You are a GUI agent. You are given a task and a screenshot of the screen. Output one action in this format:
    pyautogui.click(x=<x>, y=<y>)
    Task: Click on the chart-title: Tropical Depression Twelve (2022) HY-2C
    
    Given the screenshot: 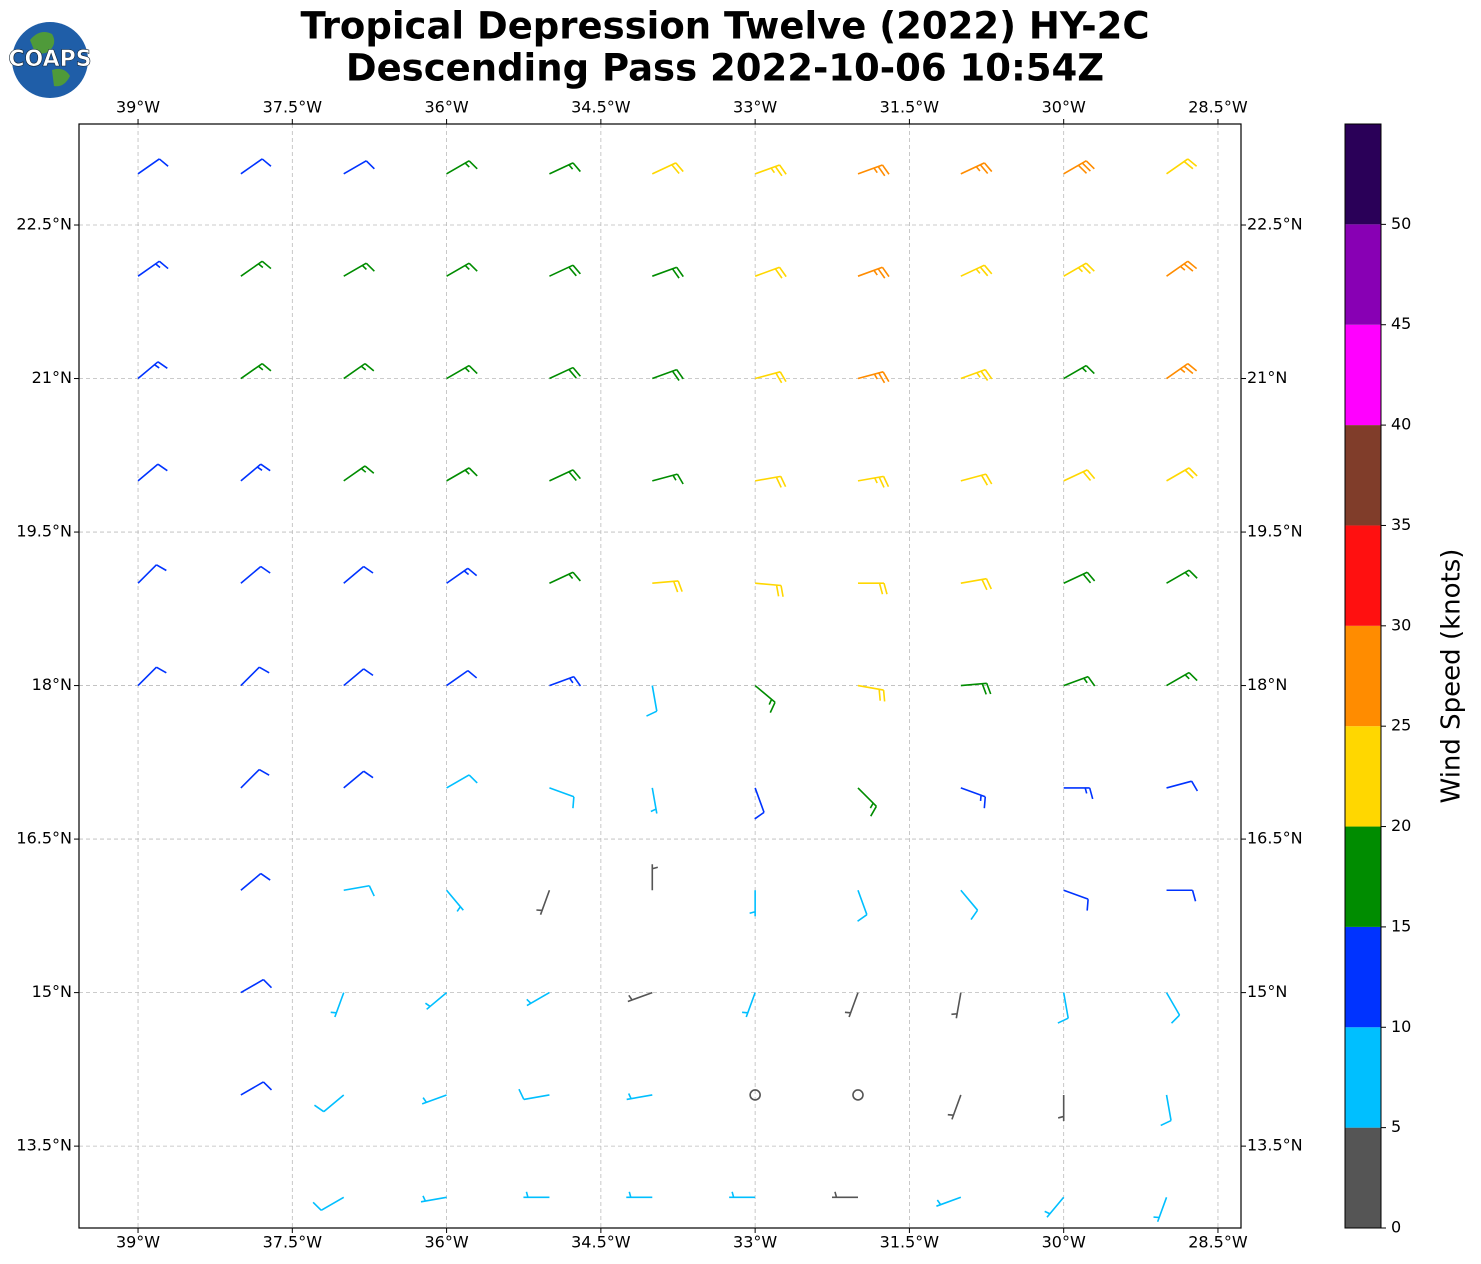 What is the action you would take?
    pyautogui.click(x=725, y=26)
    